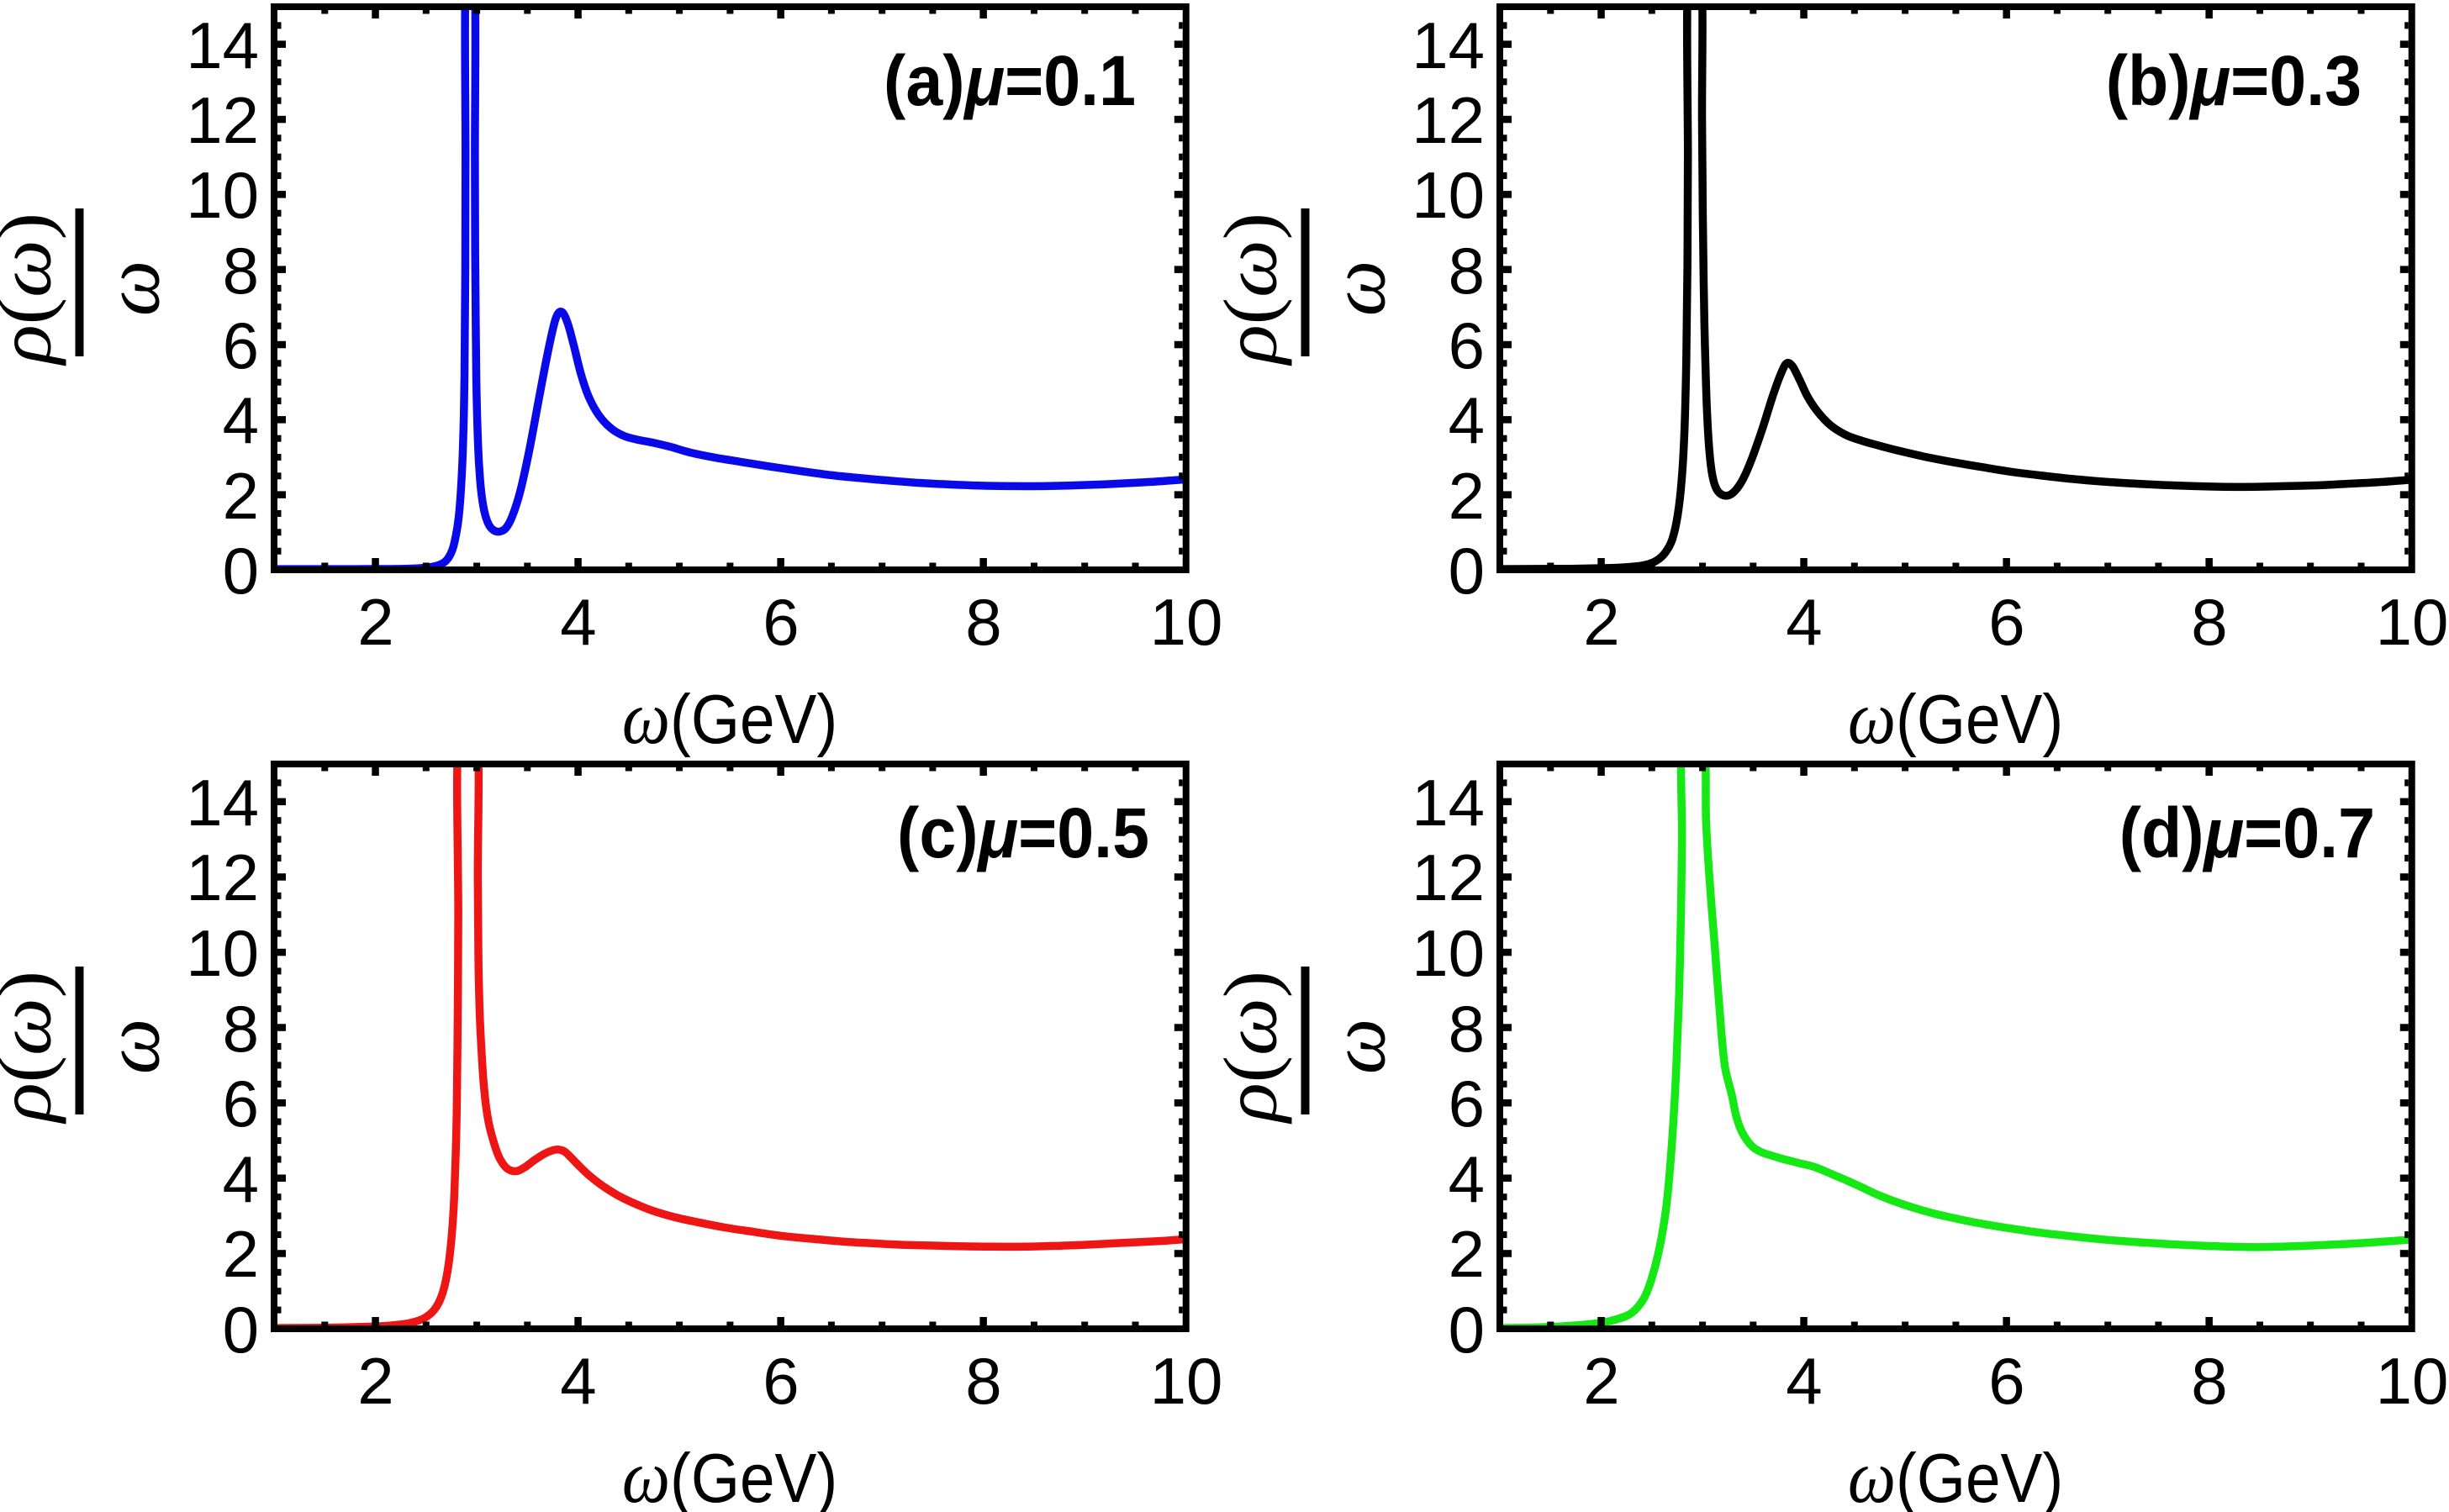 The height and width of the screenshot is (1512, 2449). What do you see at coordinates (2234, 82) in the screenshot?
I see `svg-text: (b)μ=0.3` at bounding box center [2234, 82].